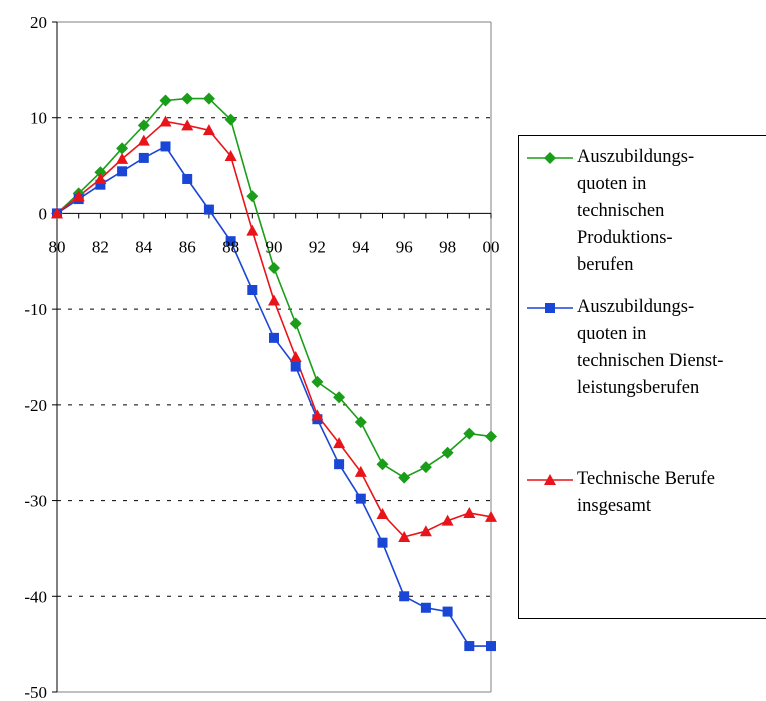 The height and width of the screenshot is (701, 766). What do you see at coordinates (35, 501) in the screenshot?
I see `y-tick-label: -30` at bounding box center [35, 501].